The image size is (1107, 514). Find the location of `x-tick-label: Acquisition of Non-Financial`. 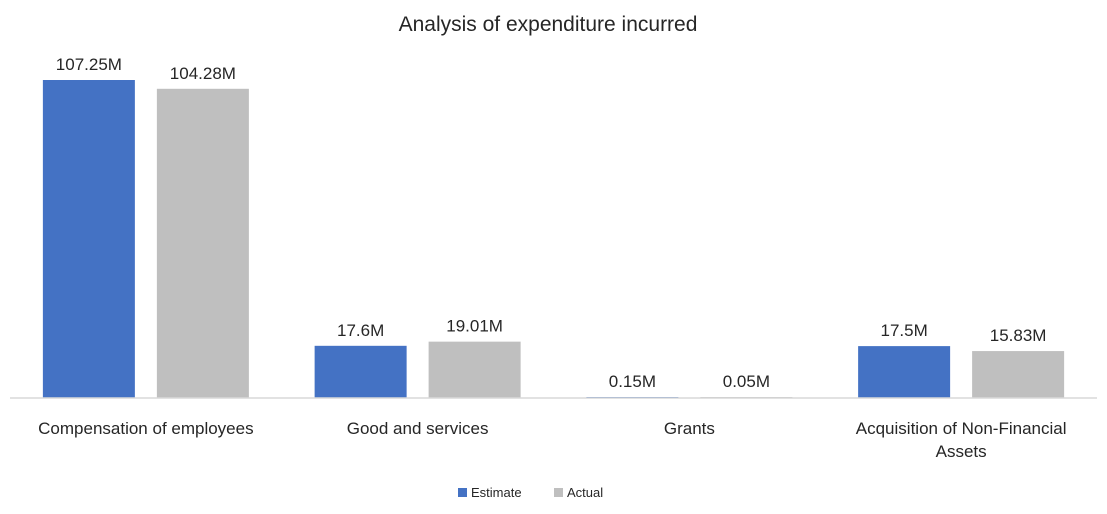

x-tick-label: Acquisition of Non-Financial is located at coordinates (961, 428).